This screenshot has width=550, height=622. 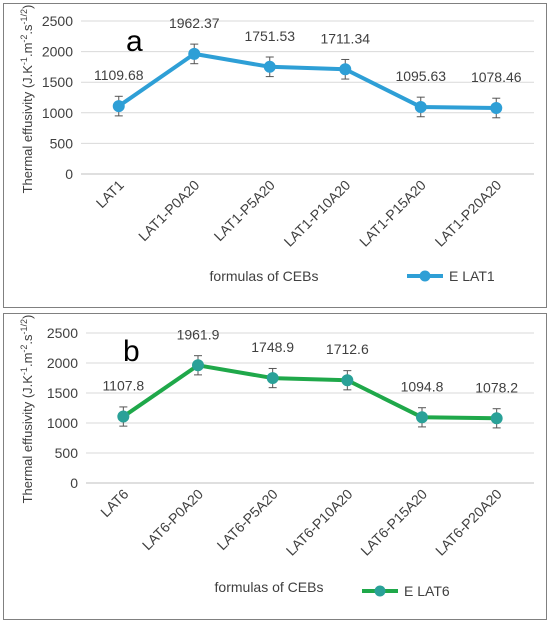 I want to click on data-label: 1712.6, so click(x=347, y=349).